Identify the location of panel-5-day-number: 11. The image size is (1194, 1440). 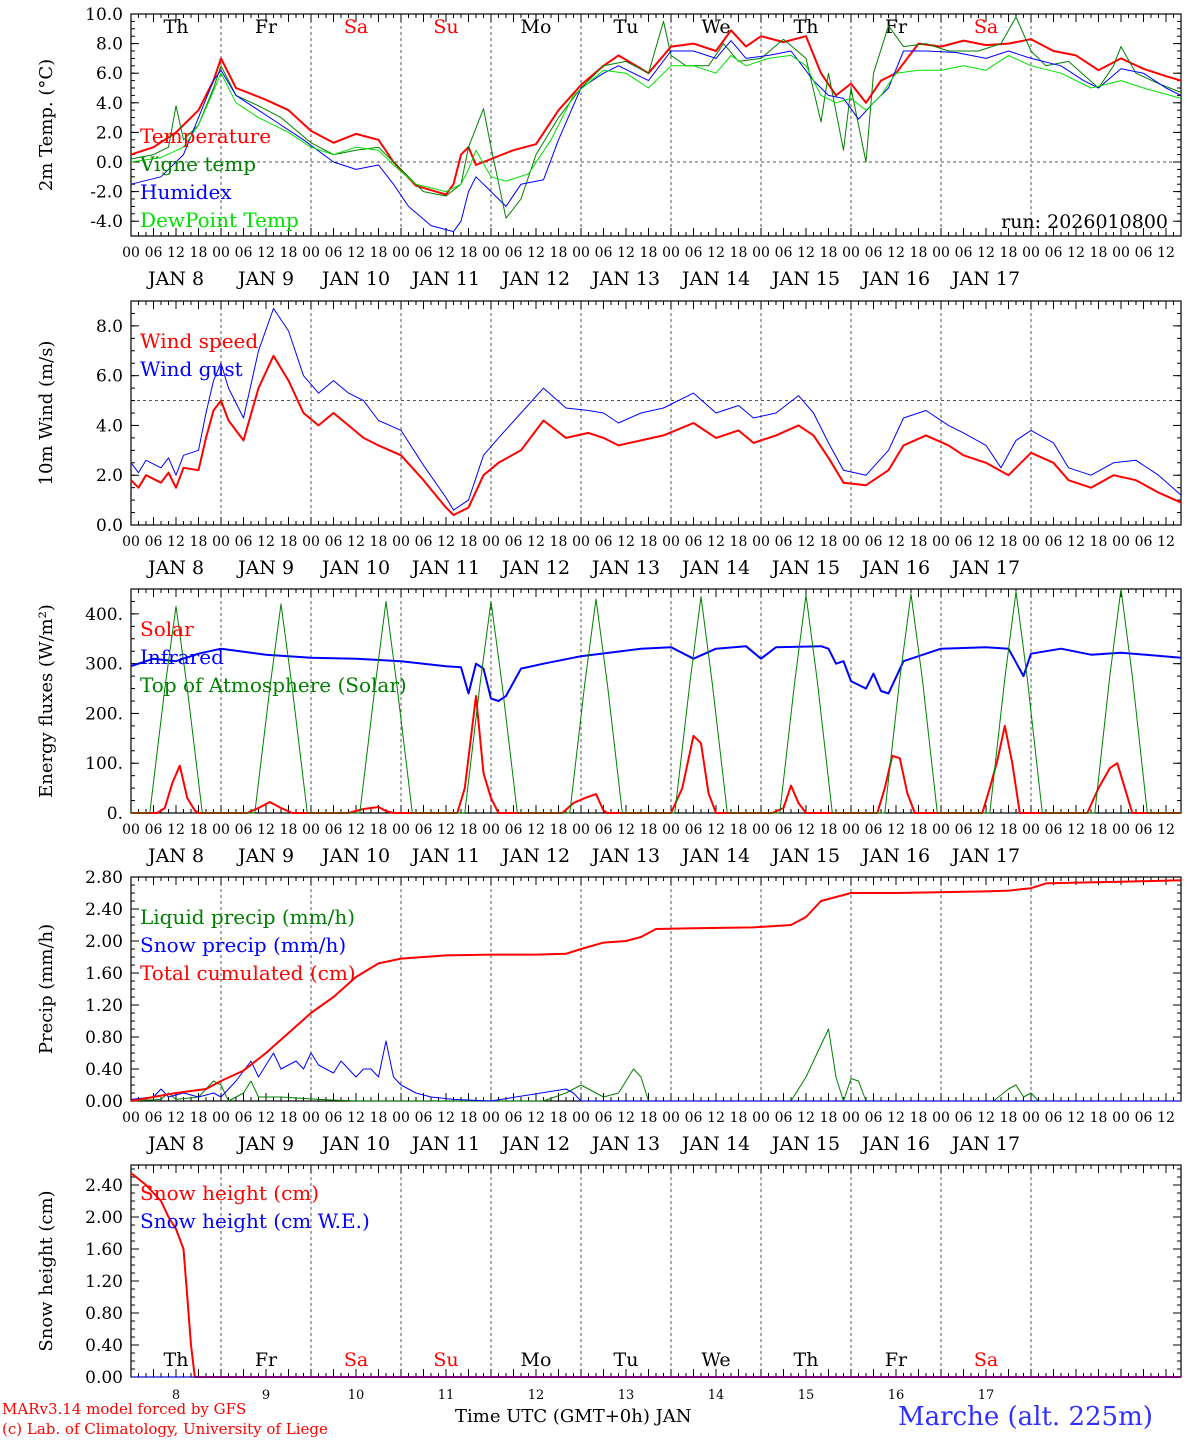
(446, 1395).